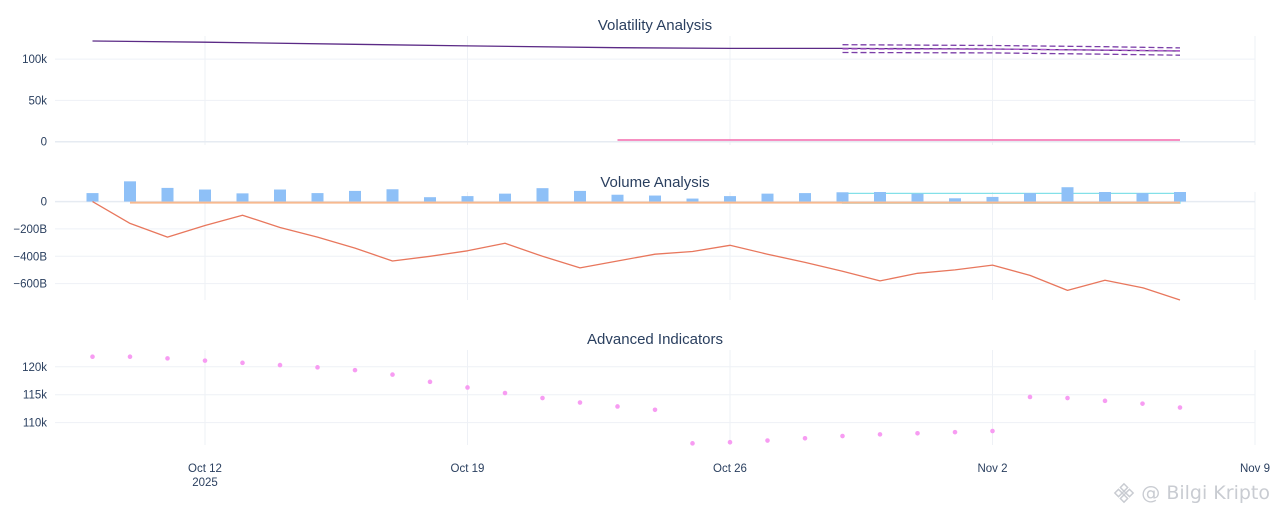 The height and width of the screenshot is (517, 1280). I want to click on band-lower-line, so click(1011, 53).